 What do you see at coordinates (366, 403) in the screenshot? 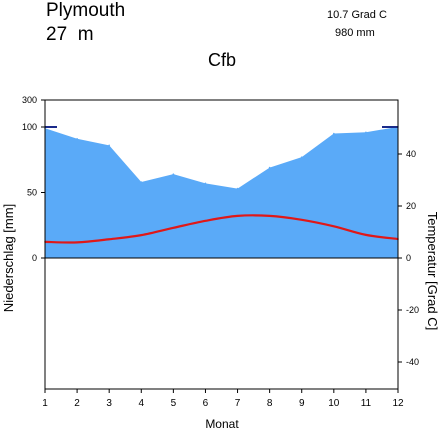
I see `x-tick-label: 11` at bounding box center [366, 403].